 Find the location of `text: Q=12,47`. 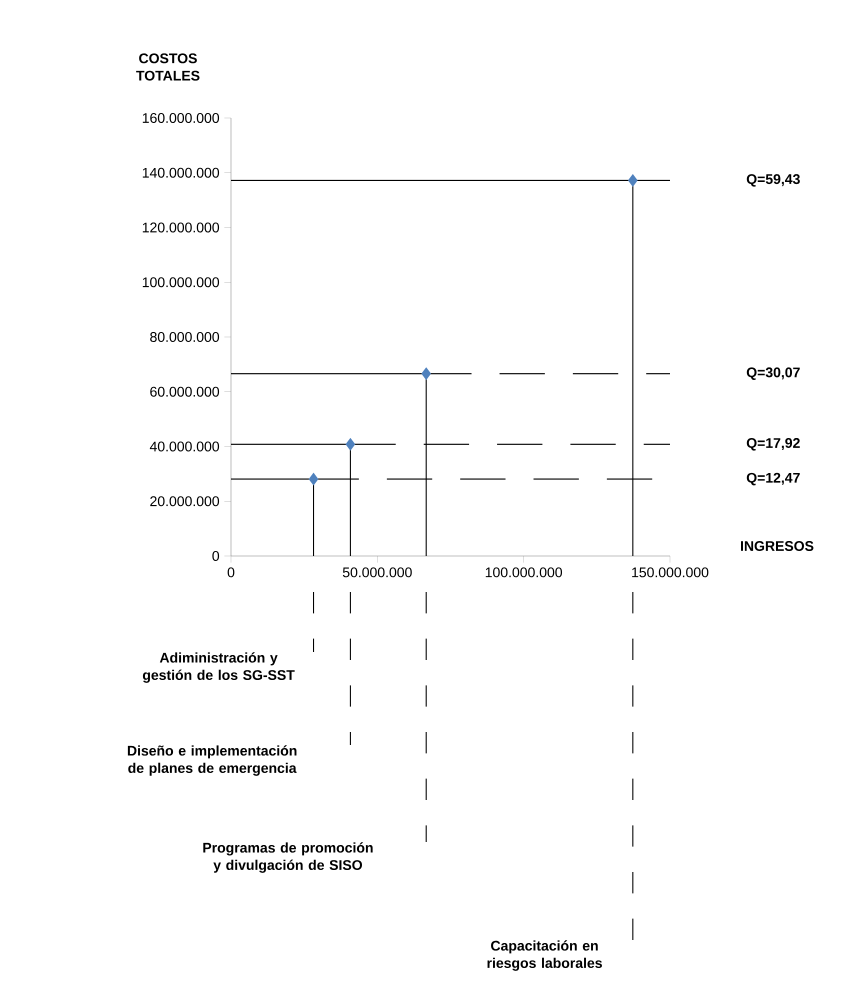

text: Q=12,47 is located at coordinates (773, 479).